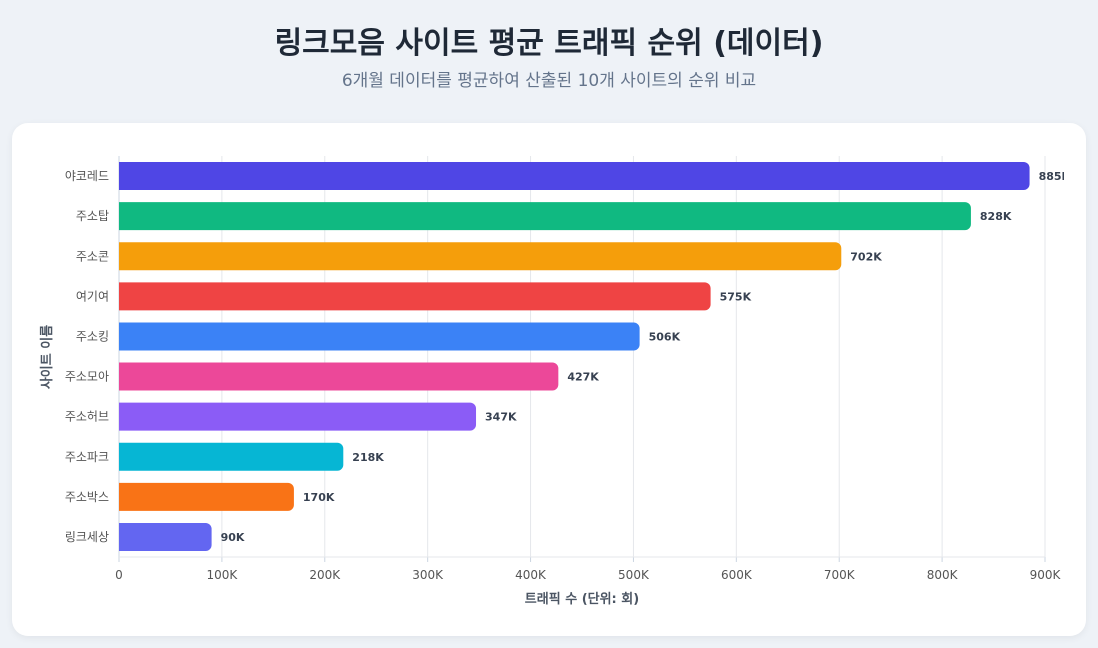 The height and width of the screenshot is (648, 1098). What do you see at coordinates (736, 296) in the screenshot?
I see `data-label: 575K` at bounding box center [736, 296].